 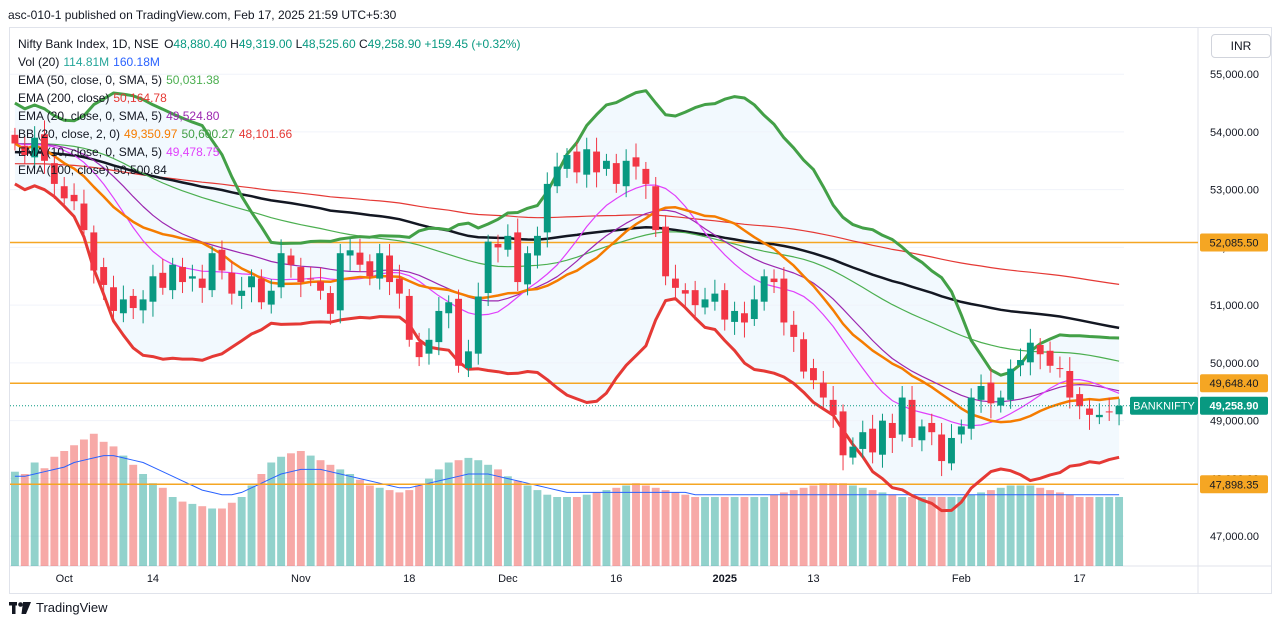 What do you see at coordinates (88, 44) in the screenshot?
I see `symbol-title: Nifty Bank Index, 1D, NSE` at bounding box center [88, 44].